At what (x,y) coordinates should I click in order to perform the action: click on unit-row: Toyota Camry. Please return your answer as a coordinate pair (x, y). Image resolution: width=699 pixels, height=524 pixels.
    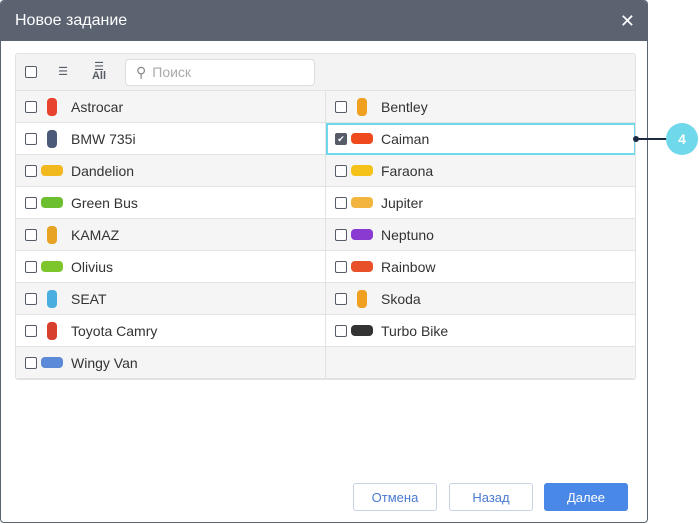
    Looking at the image, I should click on (171, 331).